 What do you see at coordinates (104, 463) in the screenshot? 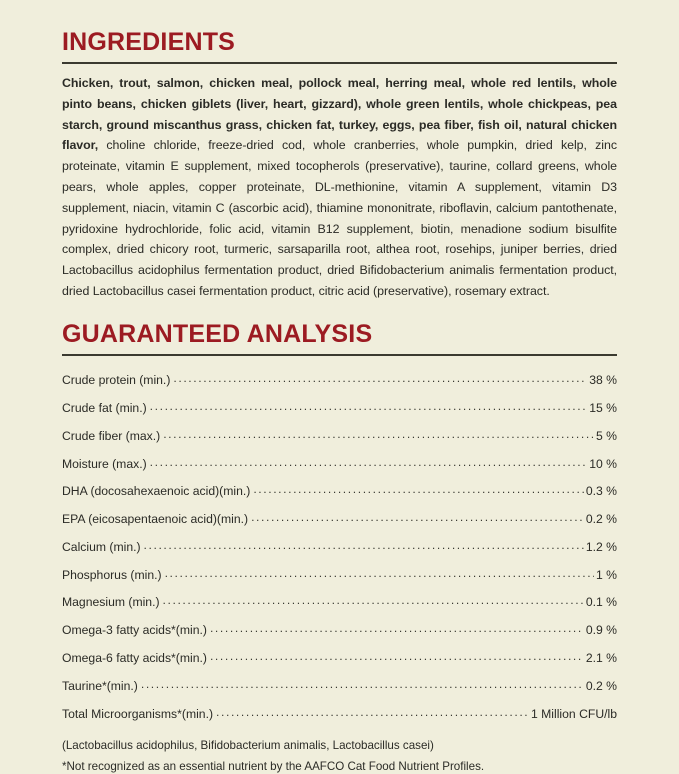
I see `analysis-nutrient-label: Moisture (max.)` at bounding box center [104, 463].